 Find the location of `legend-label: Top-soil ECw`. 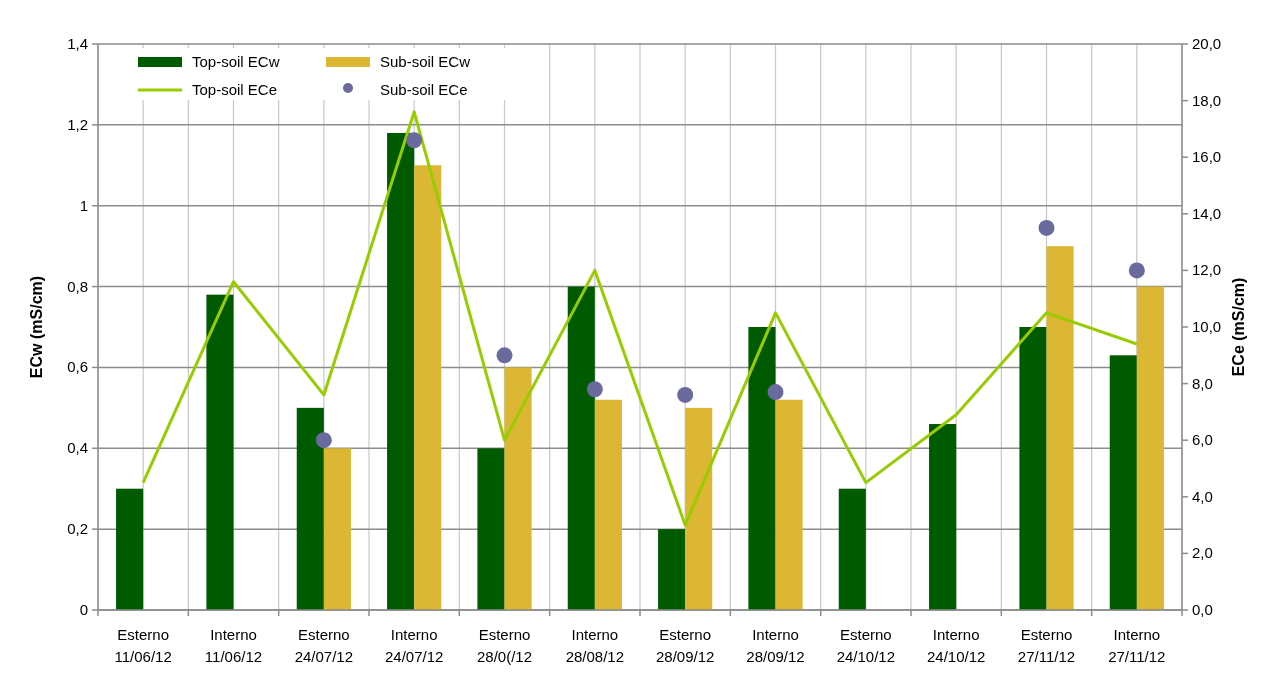

legend-label: Top-soil ECw is located at coordinates (236, 61).